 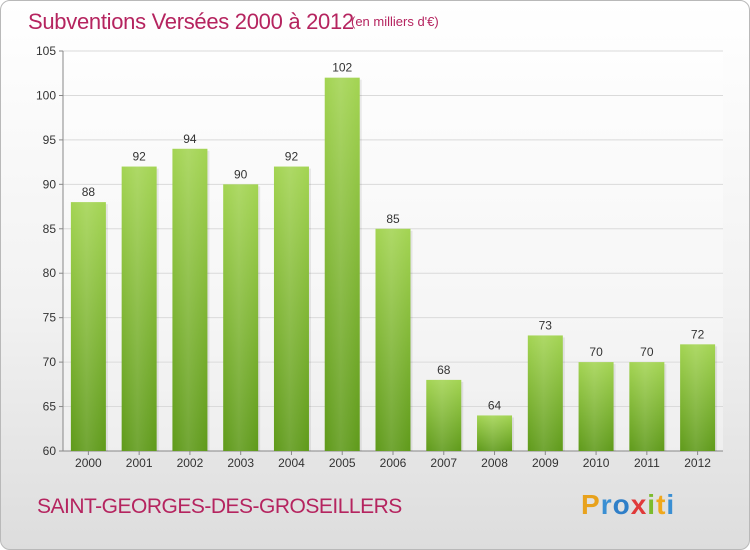 I want to click on x-tick-label-2001: 2001, so click(x=139, y=463).